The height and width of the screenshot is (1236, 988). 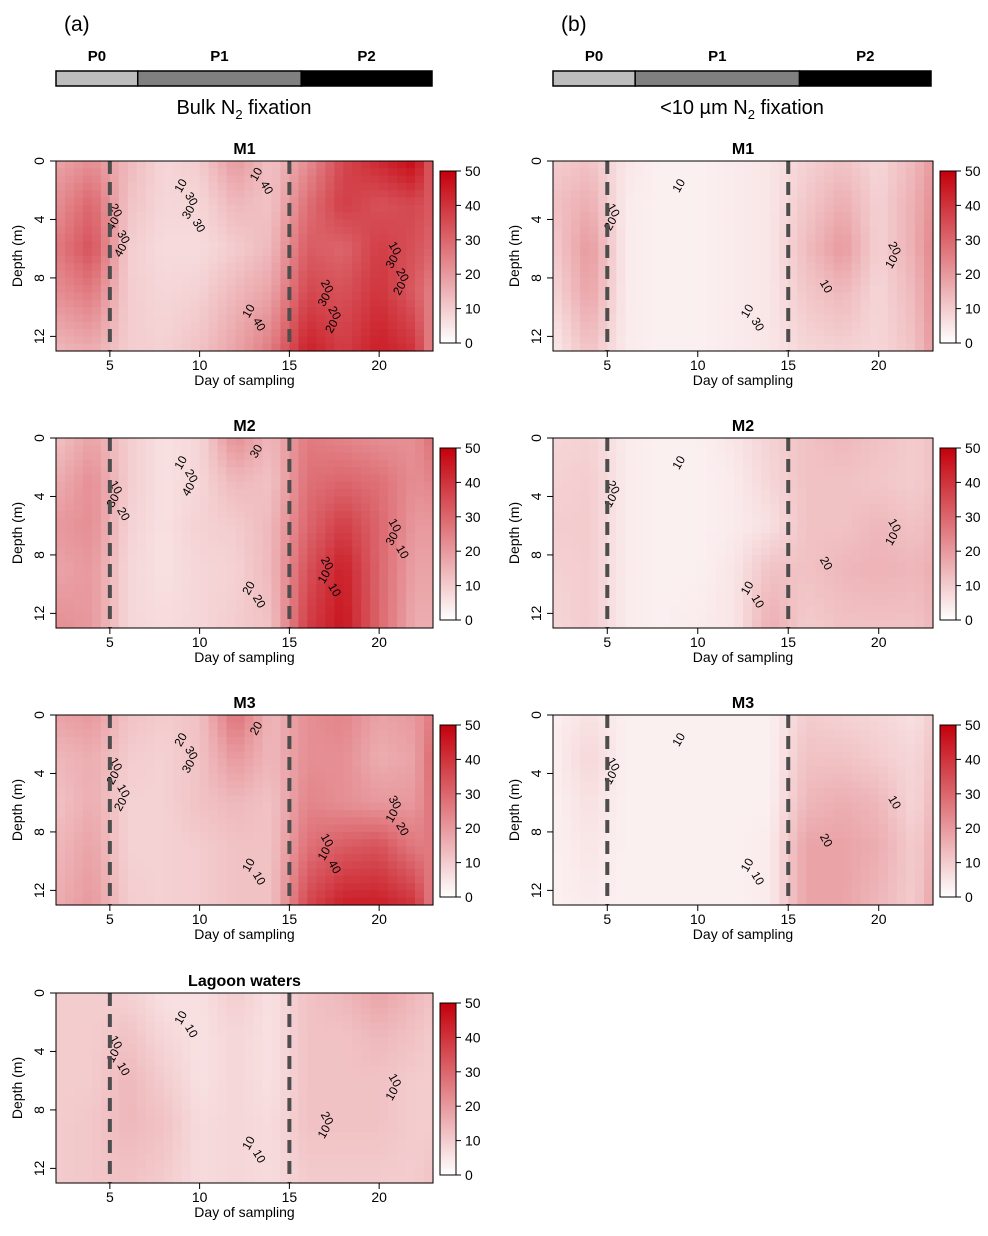 What do you see at coordinates (244, 657) in the screenshot?
I see `x-axis-label: Day of sampling` at bounding box center [244, 657].